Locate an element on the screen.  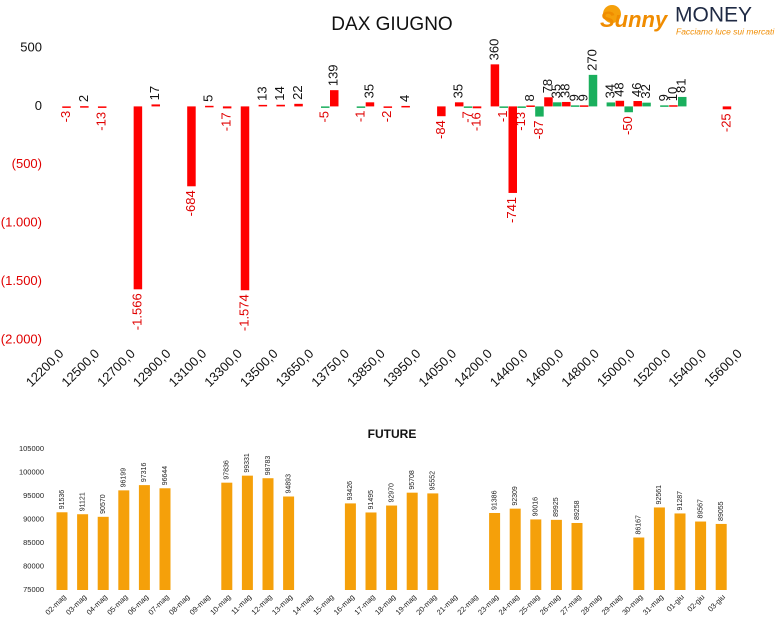
data-label: 91495 is located at coordinates (371, 500).